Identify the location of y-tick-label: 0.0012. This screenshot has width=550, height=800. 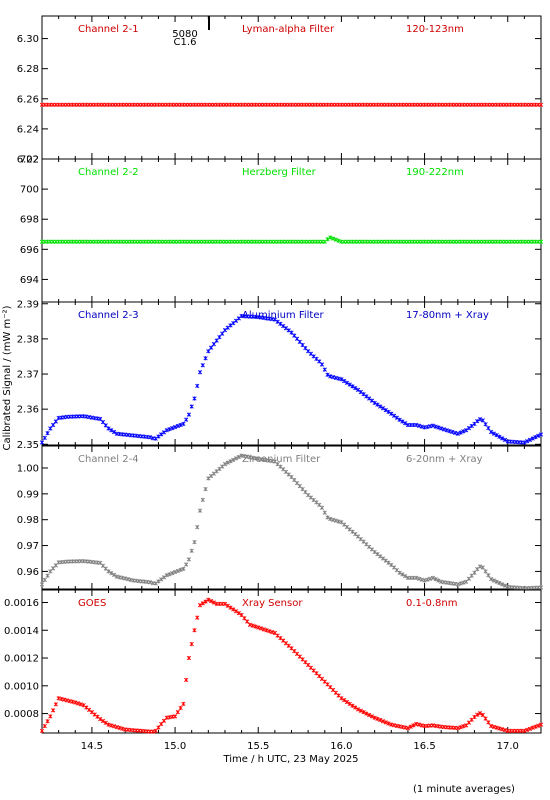
(21, 659).